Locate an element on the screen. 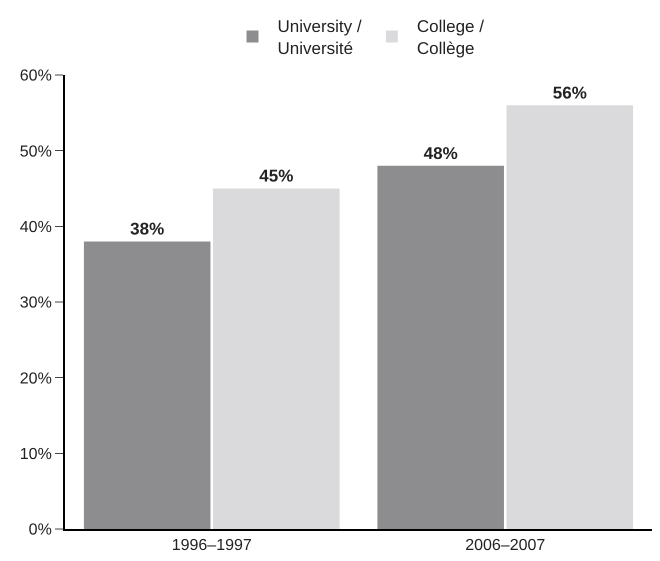 The height and width of the screenshot is (561, 660). x-tick-label: 2006–2007 is located at coordinates (505, 545).